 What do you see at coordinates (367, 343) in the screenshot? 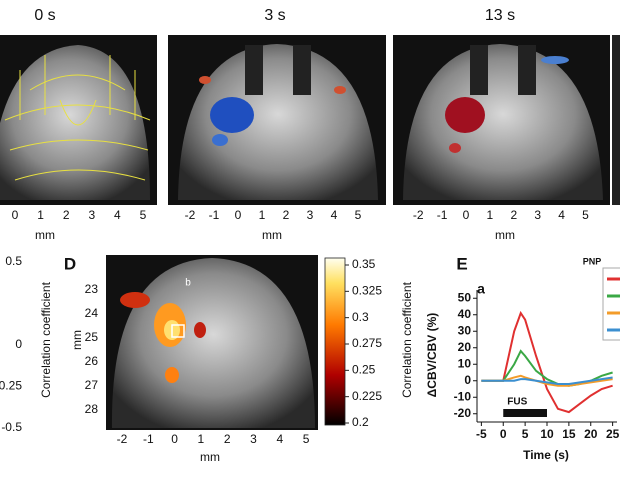
I see `colorbar-tick-label: 0.275` at bounding box center [367, 343].